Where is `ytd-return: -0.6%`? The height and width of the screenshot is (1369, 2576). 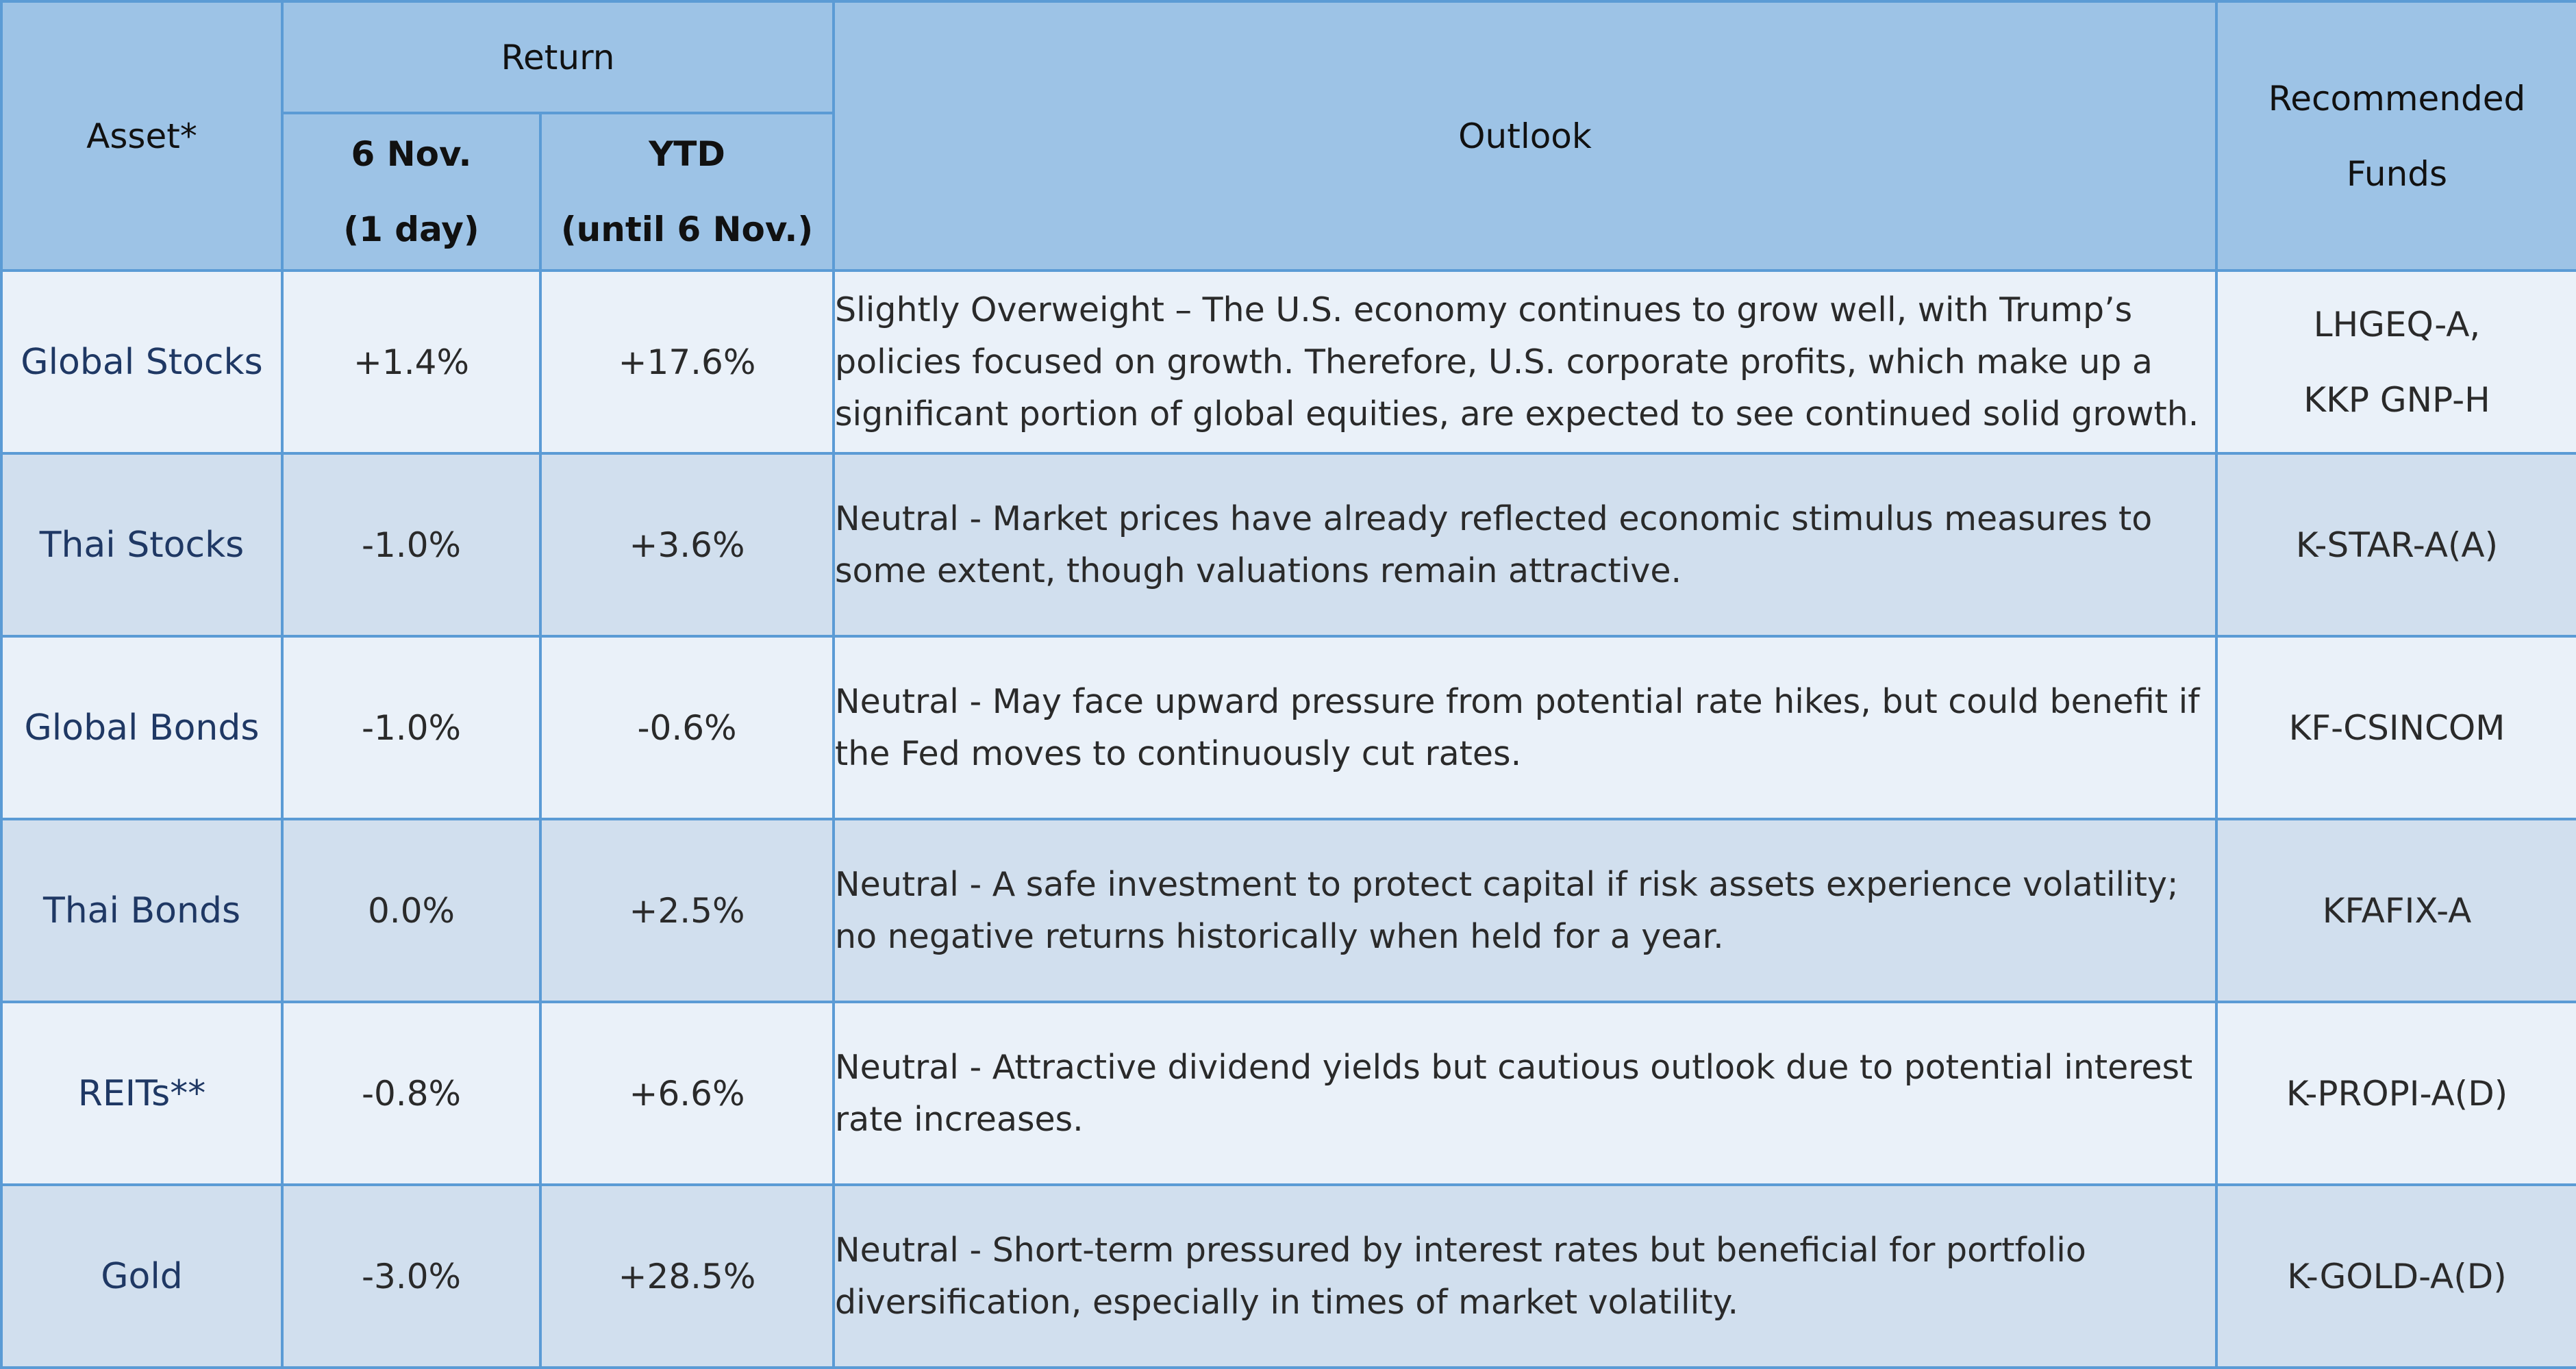
ytd-return: -0.6% is located at coordinates (687, 728).